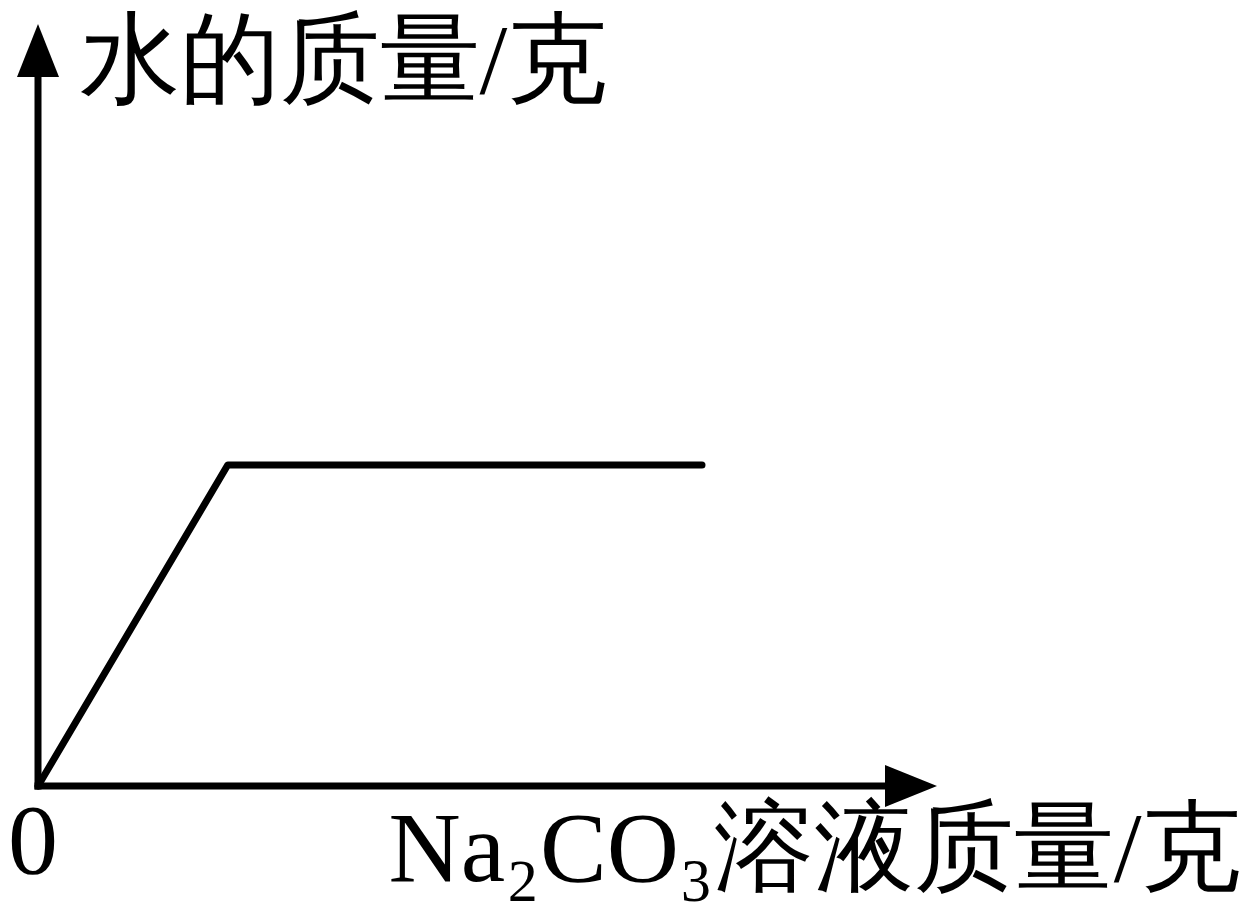 The height and width of the screenshot is (910, 1250). I want to click on annotation: 0, so click(33, 839).